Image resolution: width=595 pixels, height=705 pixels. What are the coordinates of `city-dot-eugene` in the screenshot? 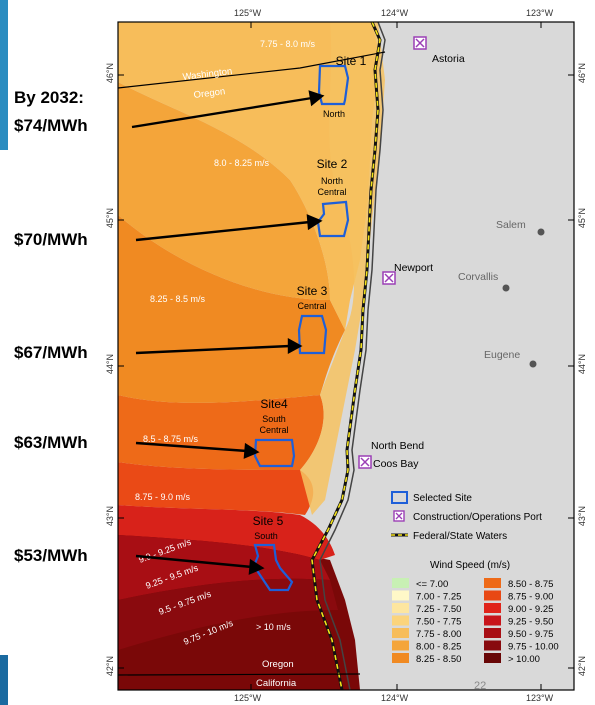 It's located at (533, 364).